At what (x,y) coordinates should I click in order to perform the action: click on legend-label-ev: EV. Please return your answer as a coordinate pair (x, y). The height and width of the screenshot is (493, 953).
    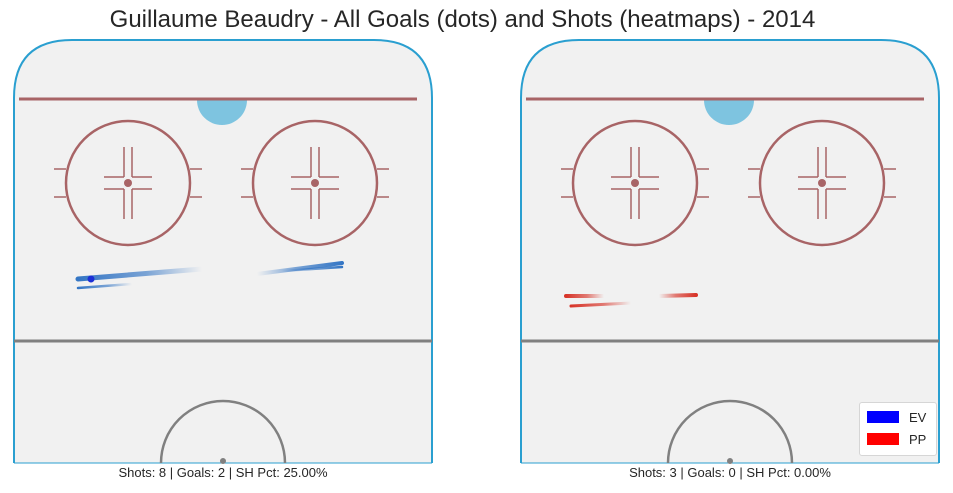
    Looking at the image, I should click on (918, 417).